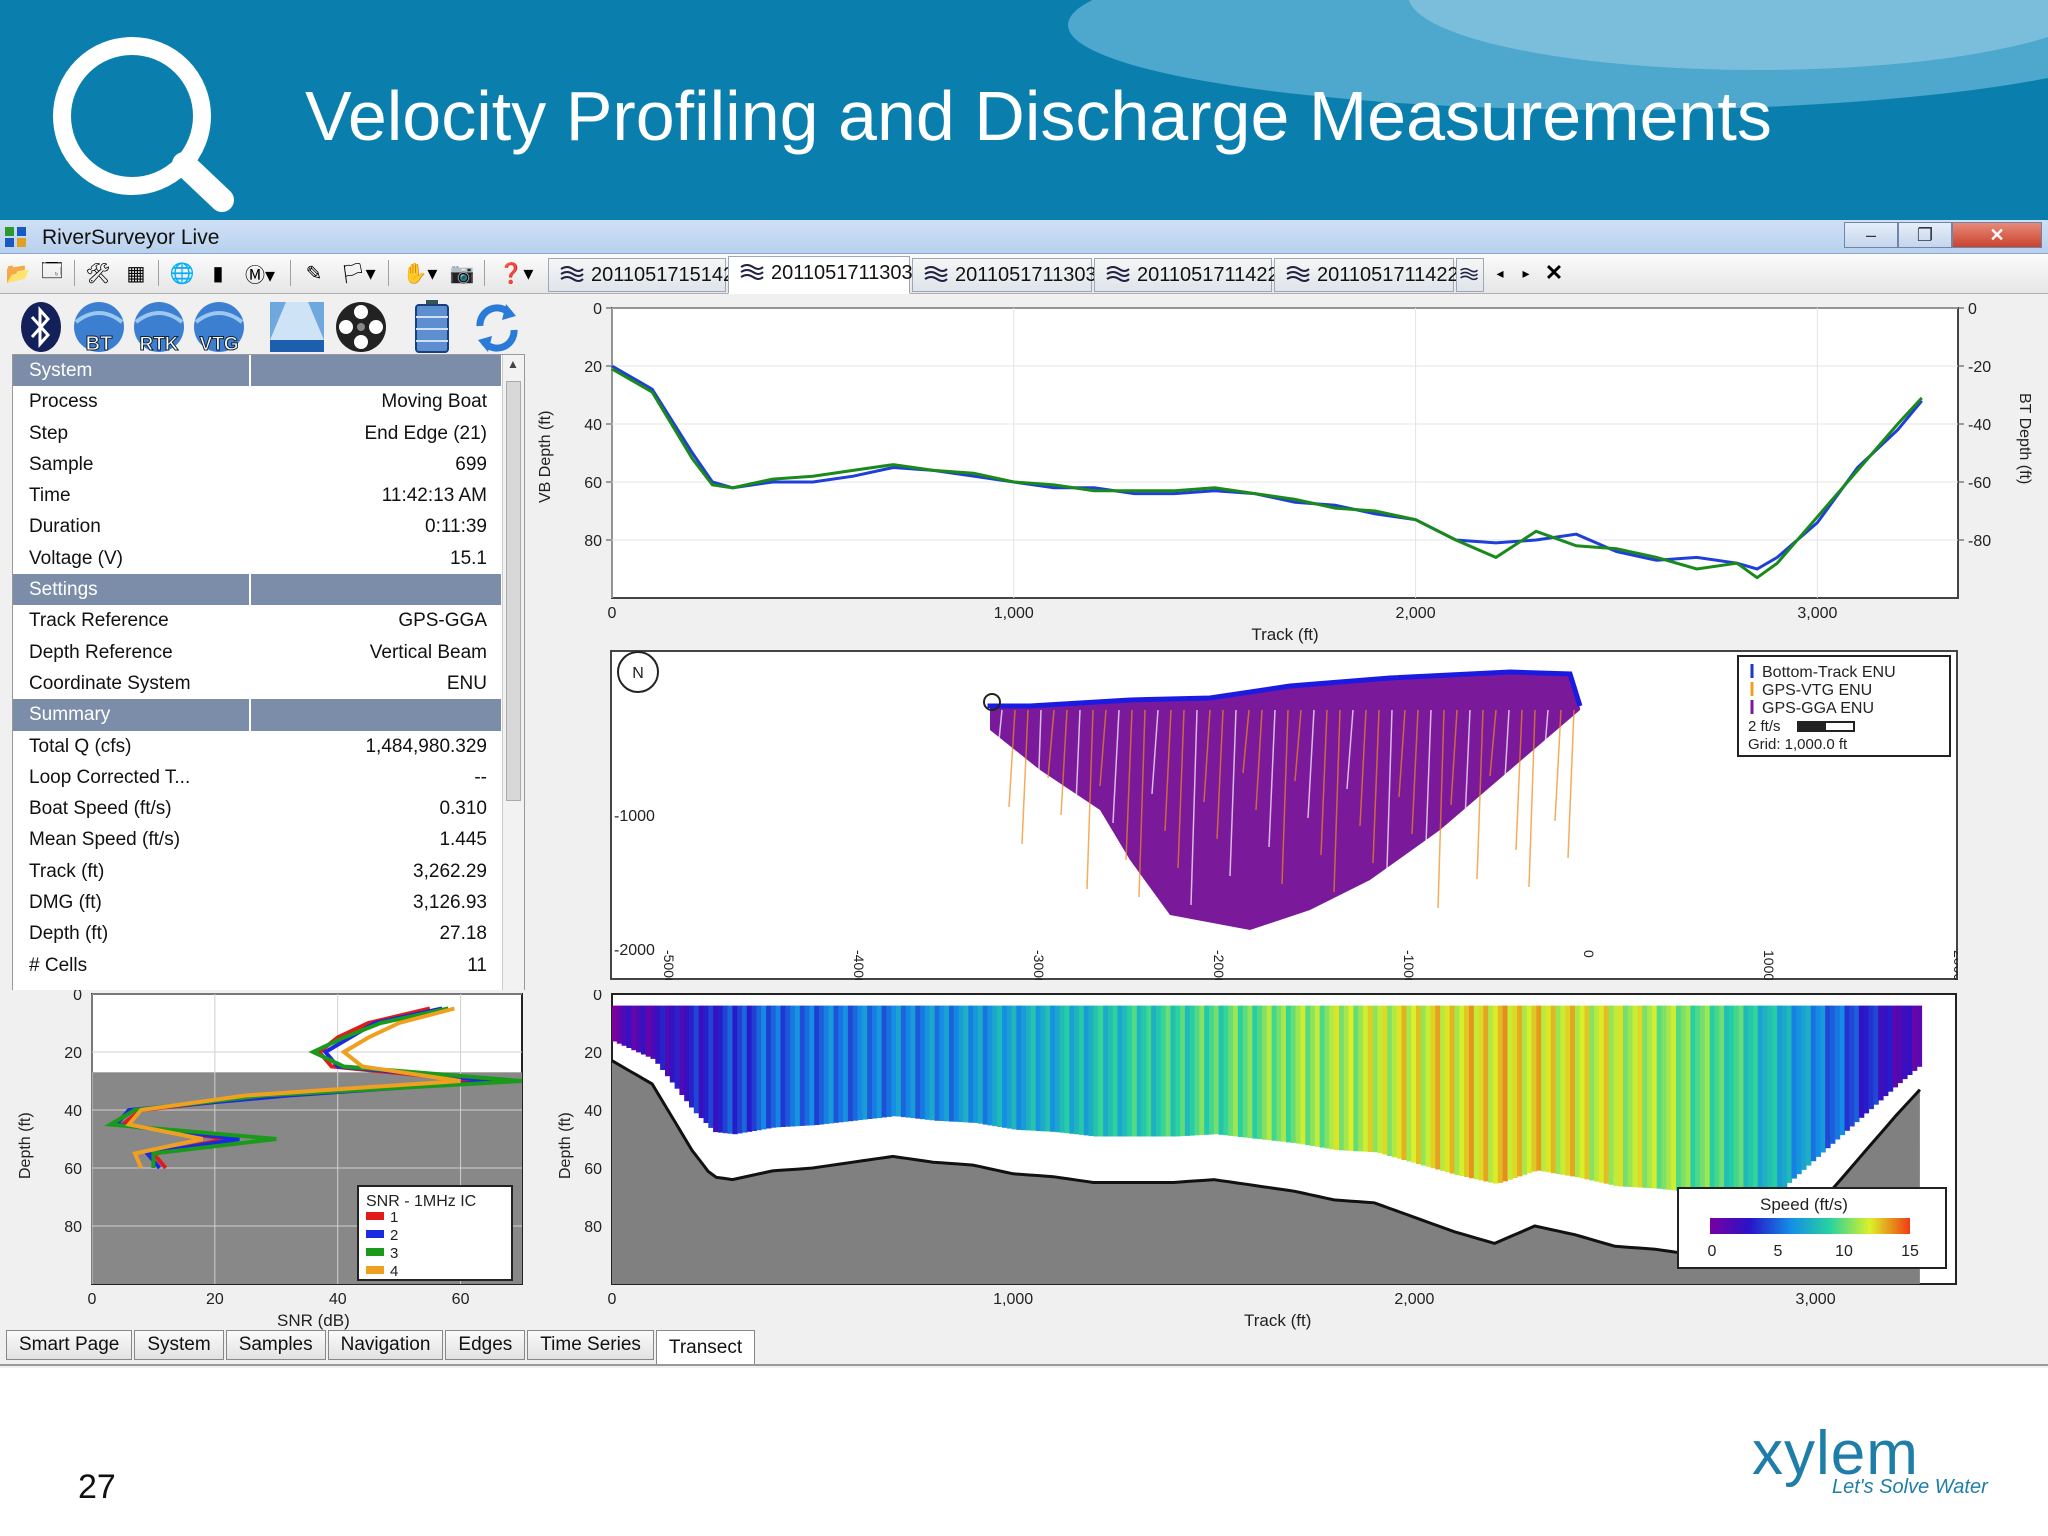 This screenshot has height=1536, width=2048. What do you see at coordinates (513, 364) in the screenshot?
I see `scroll-up-icon: ▲` at bounding box center [513, 364].